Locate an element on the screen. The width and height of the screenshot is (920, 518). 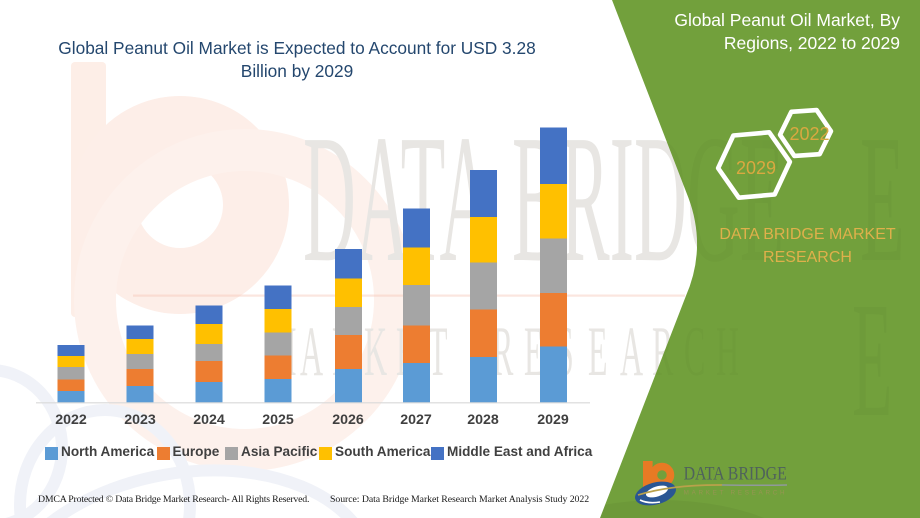
svg-text: MARKET RESEARCH is located at coordinates (734, 493).